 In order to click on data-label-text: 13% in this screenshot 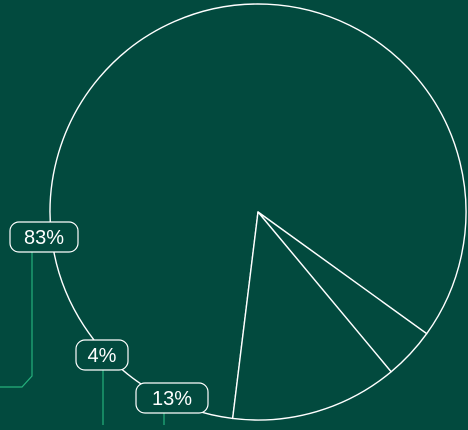, I will do `click(172, 399)`.